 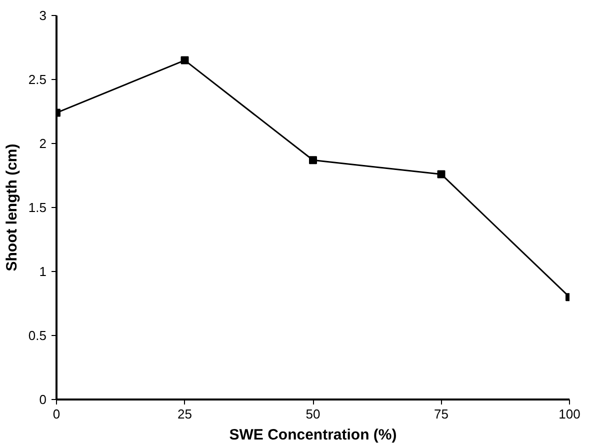 I want to click on y-tick-label: 2, so click(x=43, y=143).